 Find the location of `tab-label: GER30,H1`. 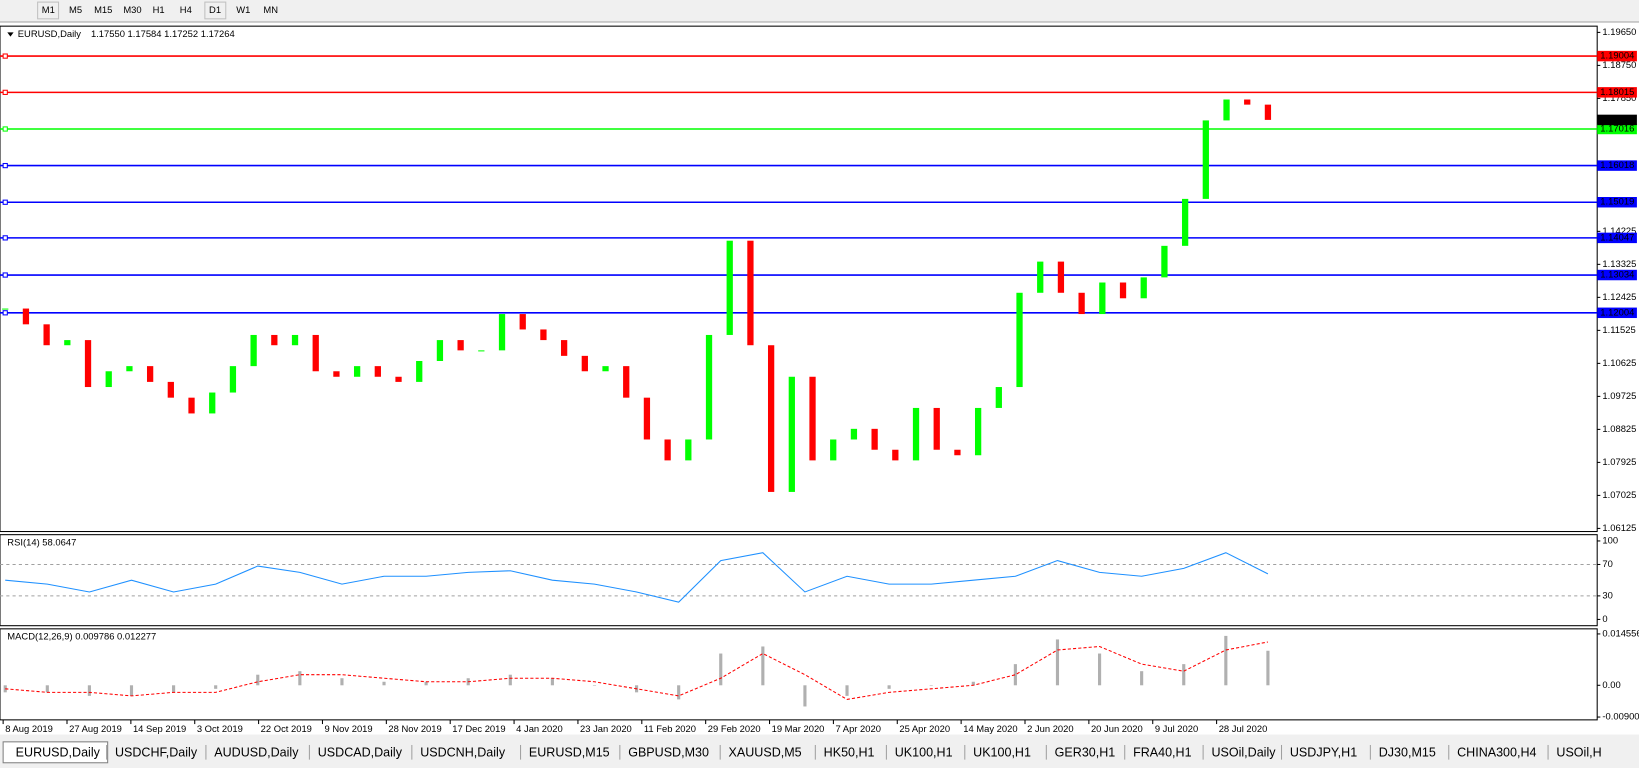

tab-label: GER30,H1 is located at coordinates (1085, 753).